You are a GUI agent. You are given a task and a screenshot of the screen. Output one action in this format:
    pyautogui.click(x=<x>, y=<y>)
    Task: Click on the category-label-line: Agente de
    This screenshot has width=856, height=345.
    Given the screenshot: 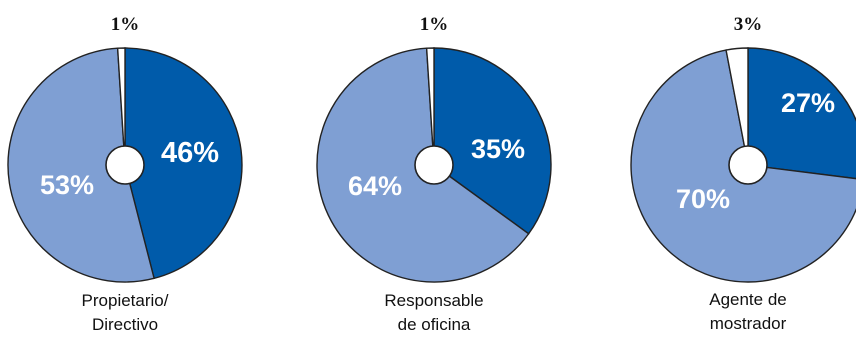 What is the action you would take?
    pyautogui.click(x=748, y=299)
    